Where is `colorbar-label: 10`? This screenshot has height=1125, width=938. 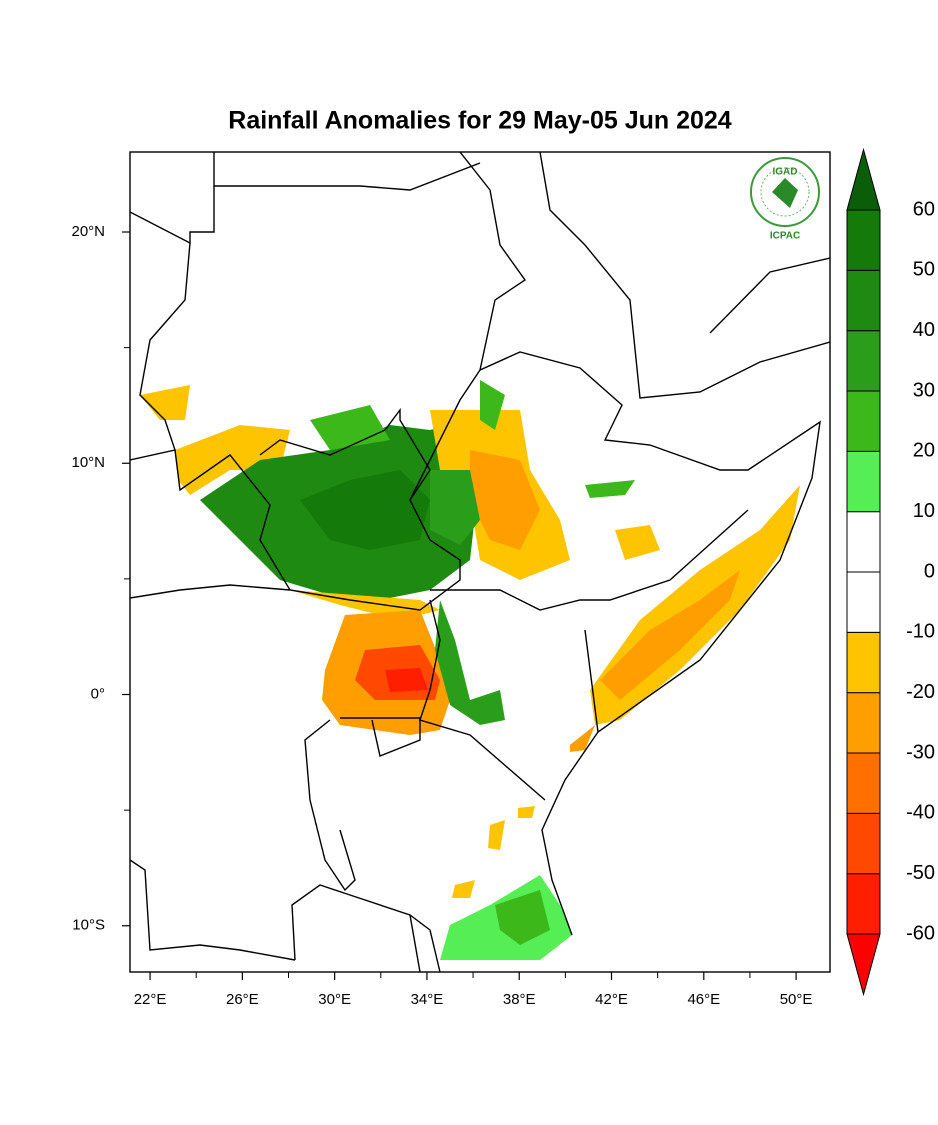
colorbar-label: 10 is located at coordinates (924, 511).